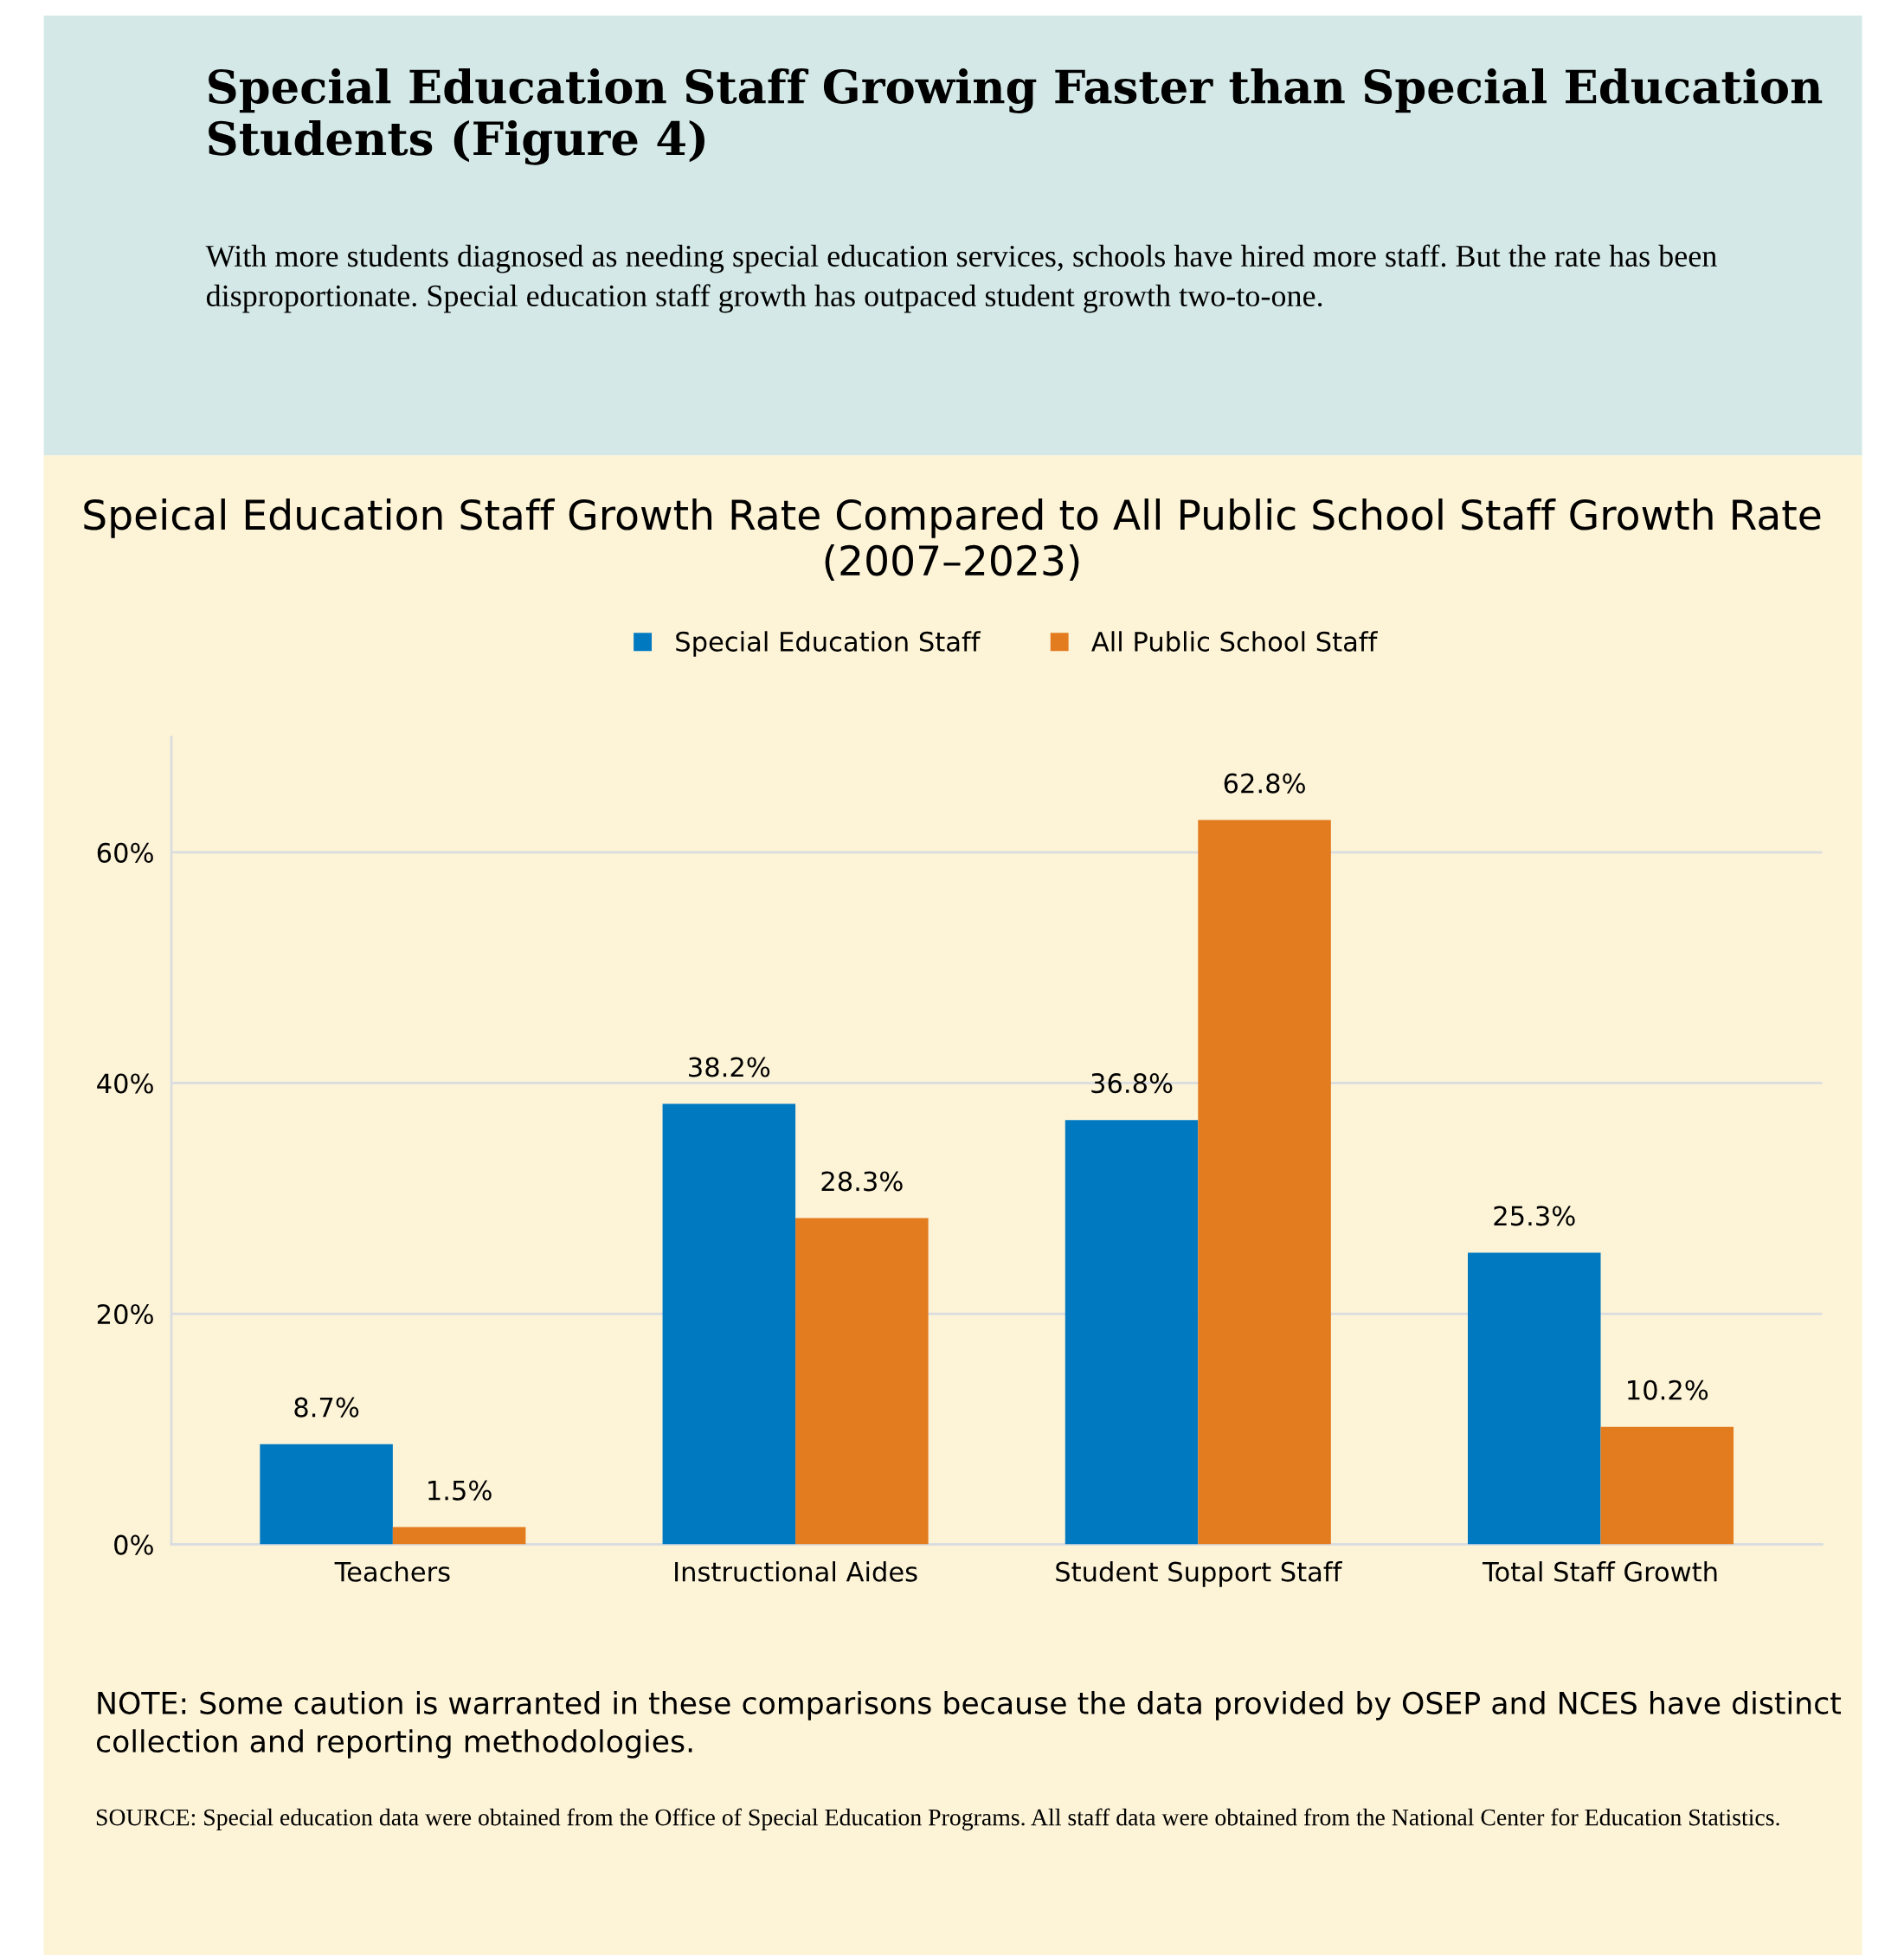 The width and height of the screenshot is (1904, 1955). What do you see at coordinates (937, 1820) in the screenshot?
I see `source-note: SOURCE: Special education data were obtained from the Office of Special Education Programs. All staff data were obtained from the National Center for Education Statistics.` at bounding box center [937, 1820].